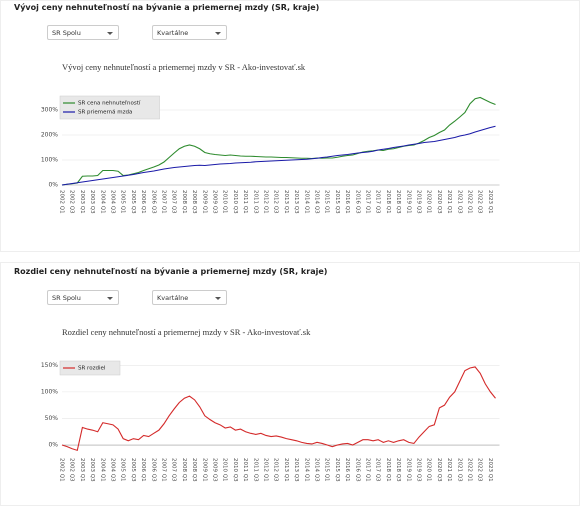  What do you see at coordinates (49, 135) in the screenshot?
I see `y-tick-label: 200%` at bounding box center [49, 135].